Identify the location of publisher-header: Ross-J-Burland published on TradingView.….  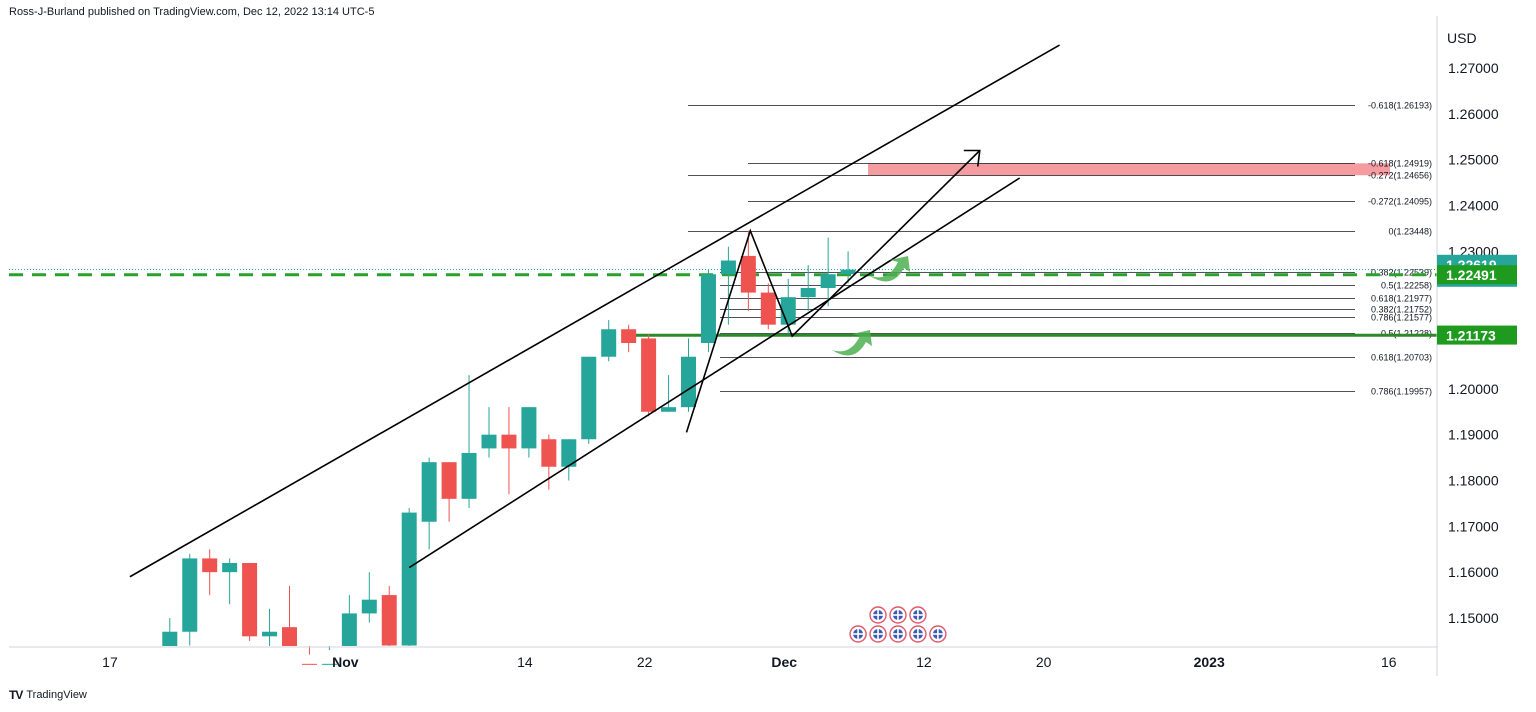
(192, 12).